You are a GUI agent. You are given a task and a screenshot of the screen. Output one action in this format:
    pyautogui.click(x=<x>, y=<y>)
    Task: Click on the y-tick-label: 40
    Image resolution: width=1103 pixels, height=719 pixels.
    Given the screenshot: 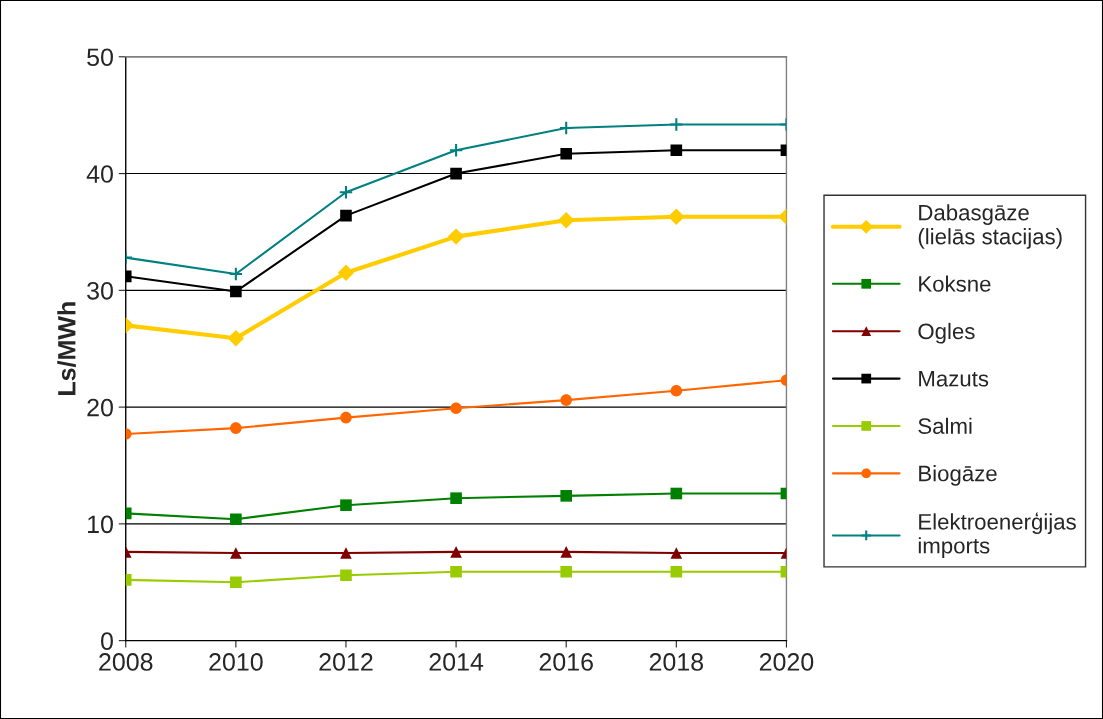 What is the action you would take?
    pyautogui.click(x=99, y=174)
    